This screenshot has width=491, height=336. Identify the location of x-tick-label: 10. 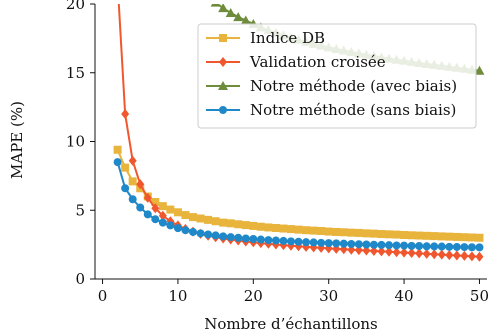
(177, 296).